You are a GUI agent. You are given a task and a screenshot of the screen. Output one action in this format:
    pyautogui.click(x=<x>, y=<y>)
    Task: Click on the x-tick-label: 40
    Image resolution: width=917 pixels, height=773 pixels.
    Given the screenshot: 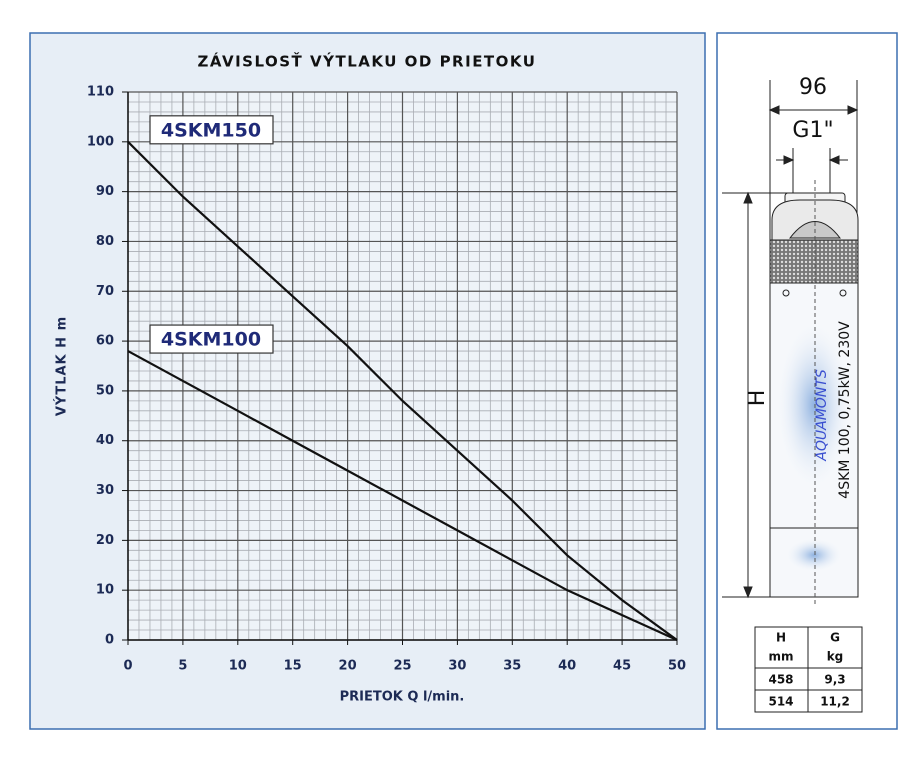 What is the action you would take?
    pyautogui.click(x=567, y=666)
    